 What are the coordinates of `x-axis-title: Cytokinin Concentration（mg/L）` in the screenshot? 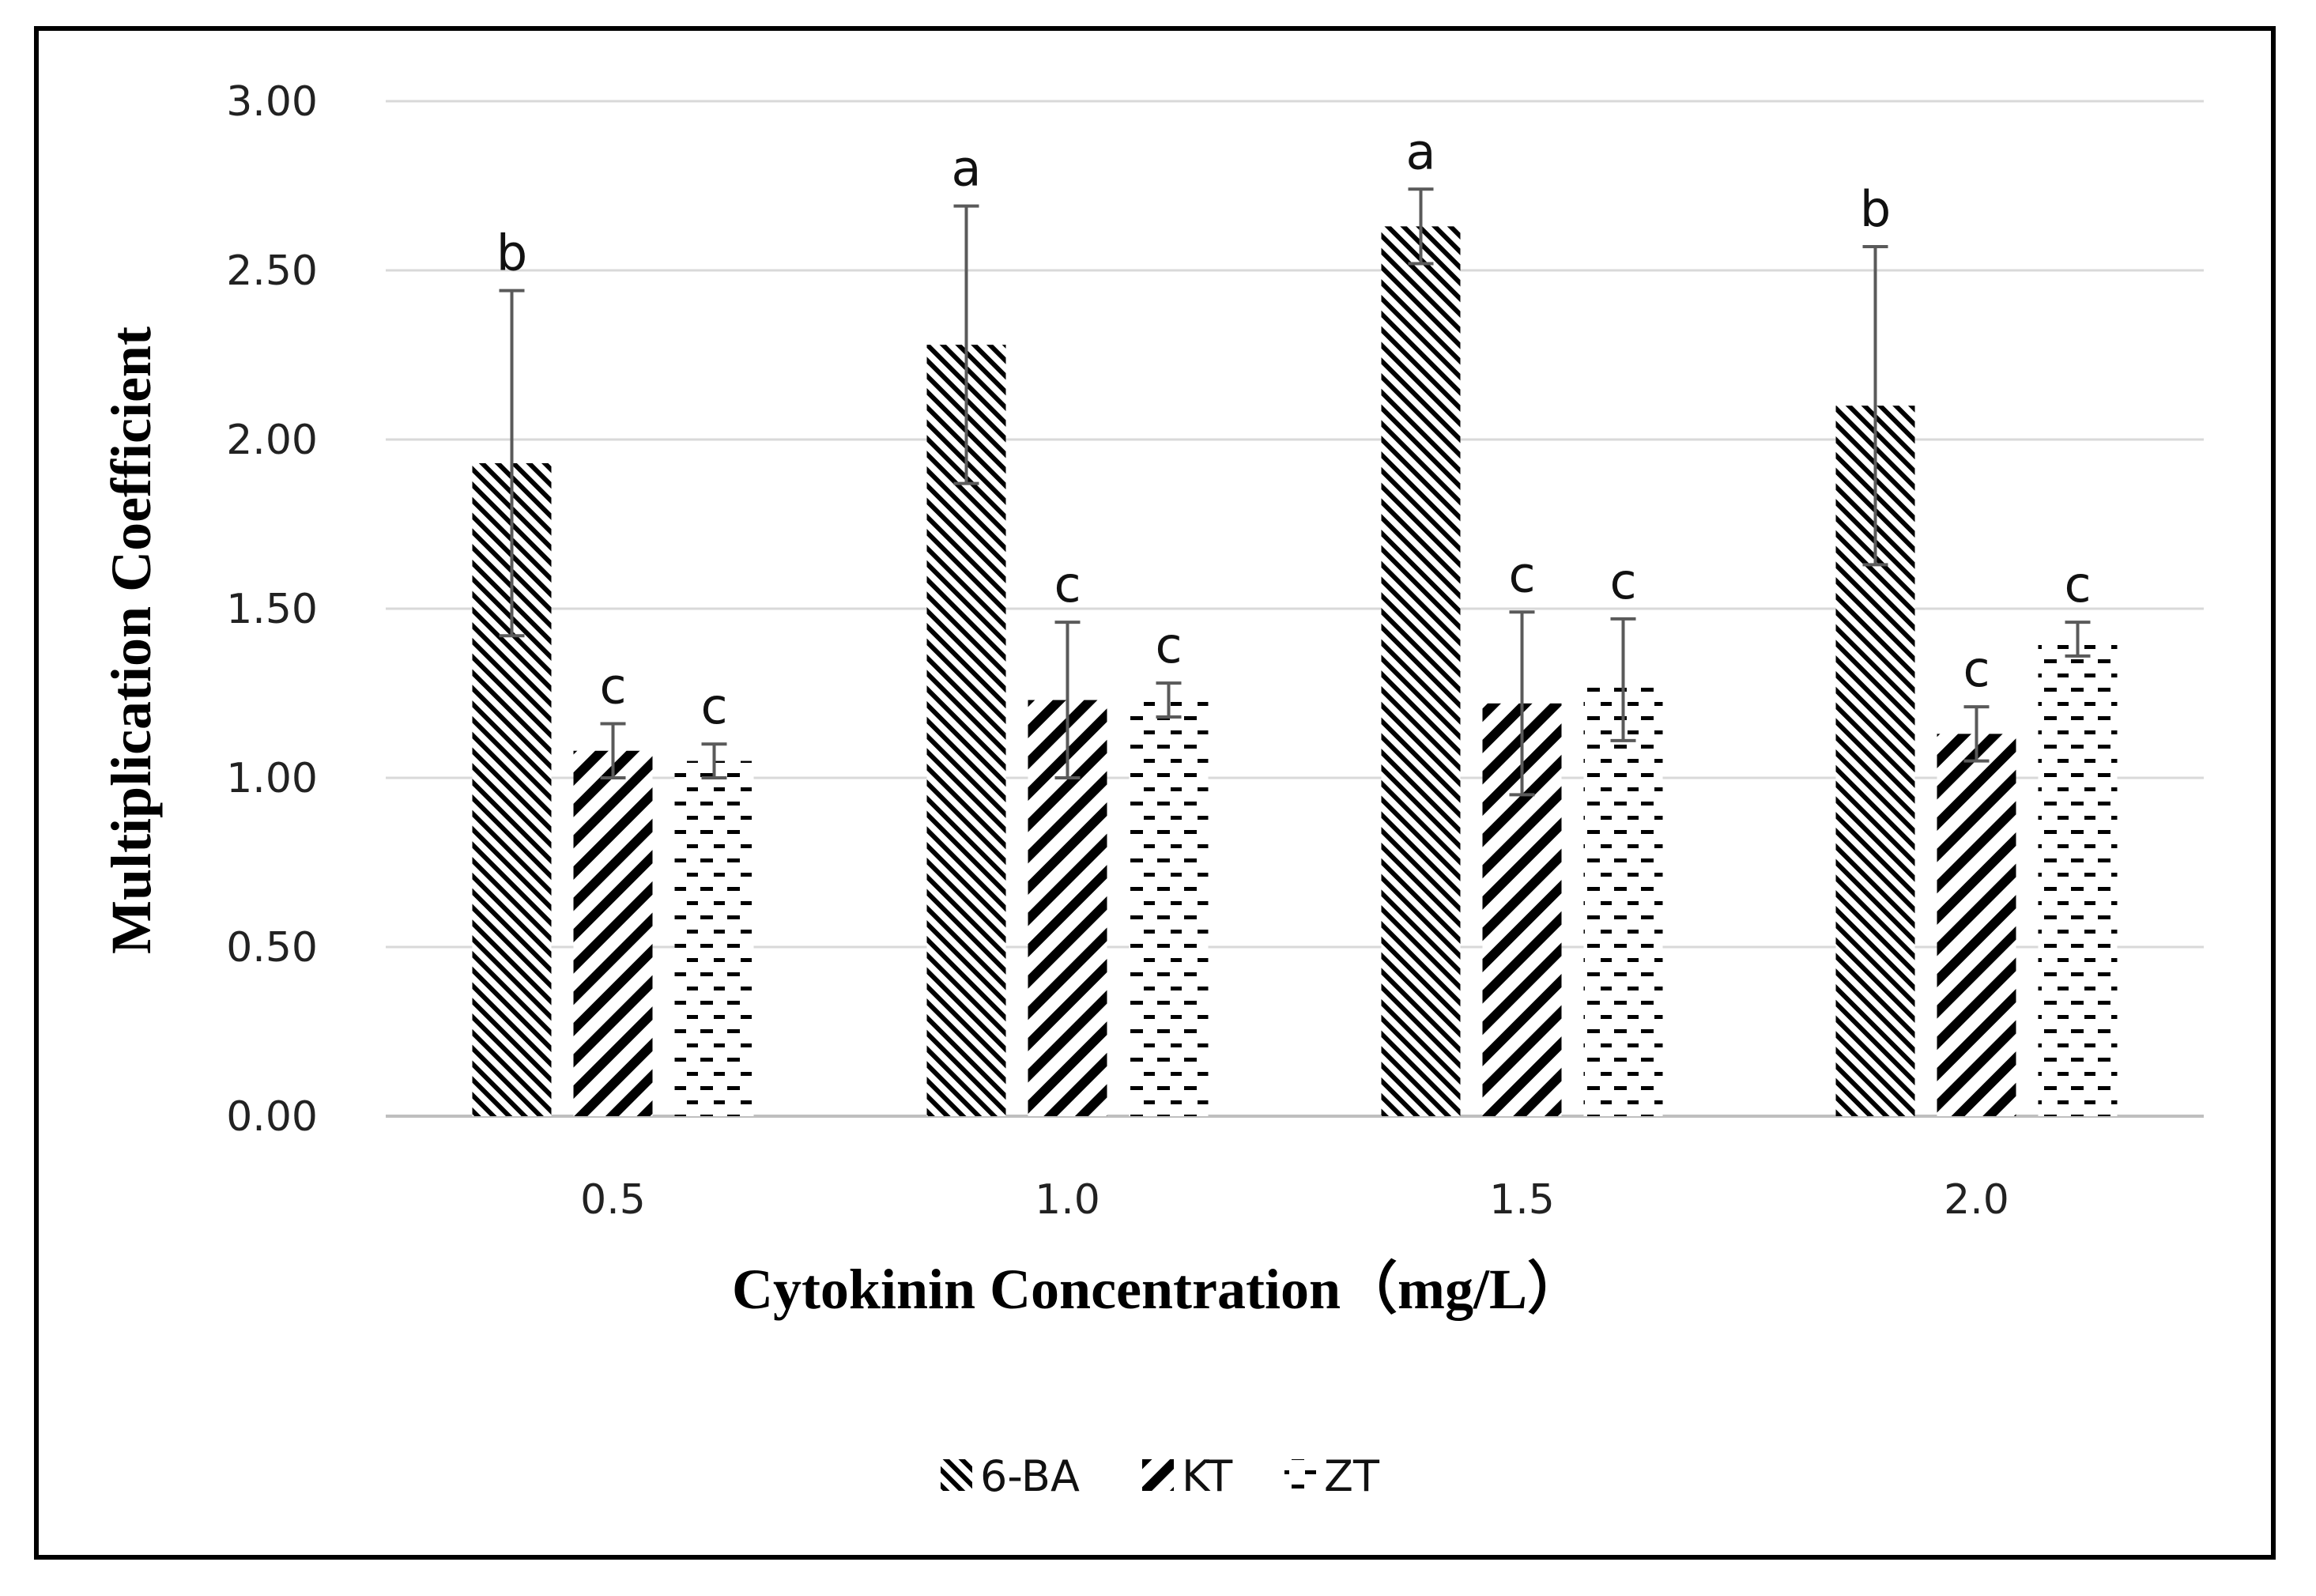 It's located at (1158, 1290).